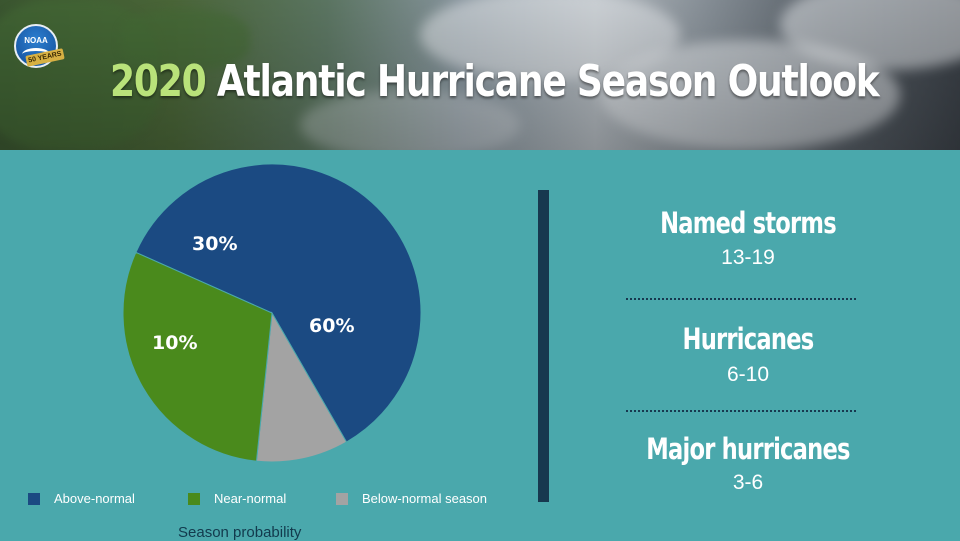  I want to click on hurricanes-range: 6-10, so click(748, 374).